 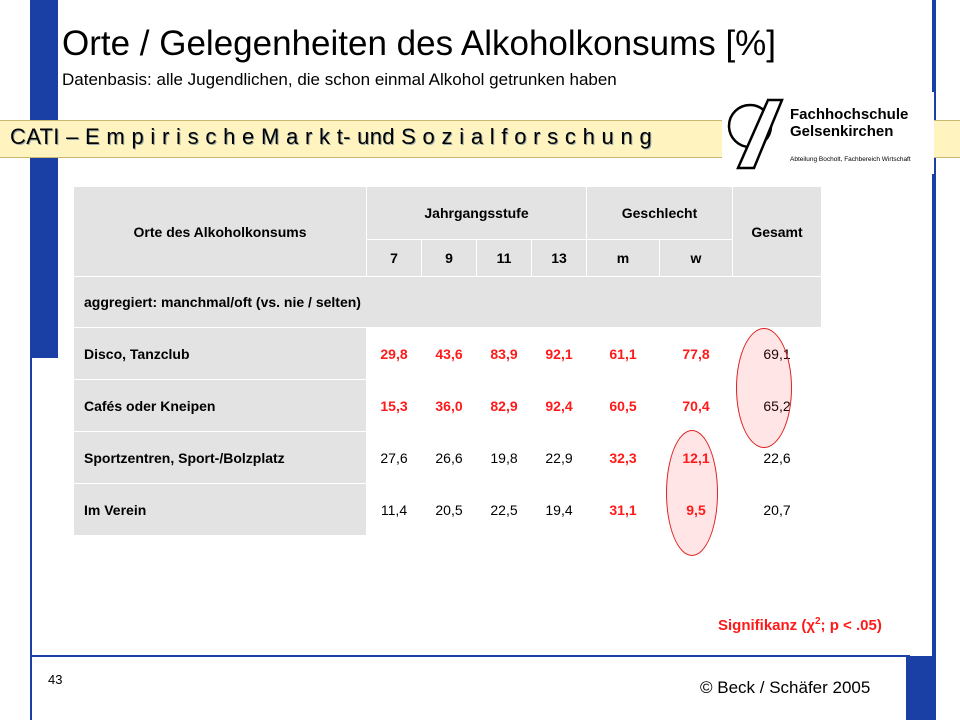 What do you see at coordinates (504, 353) in the screenshot?
I see `cell-value: 83,9` at bounding box center [504, 353].